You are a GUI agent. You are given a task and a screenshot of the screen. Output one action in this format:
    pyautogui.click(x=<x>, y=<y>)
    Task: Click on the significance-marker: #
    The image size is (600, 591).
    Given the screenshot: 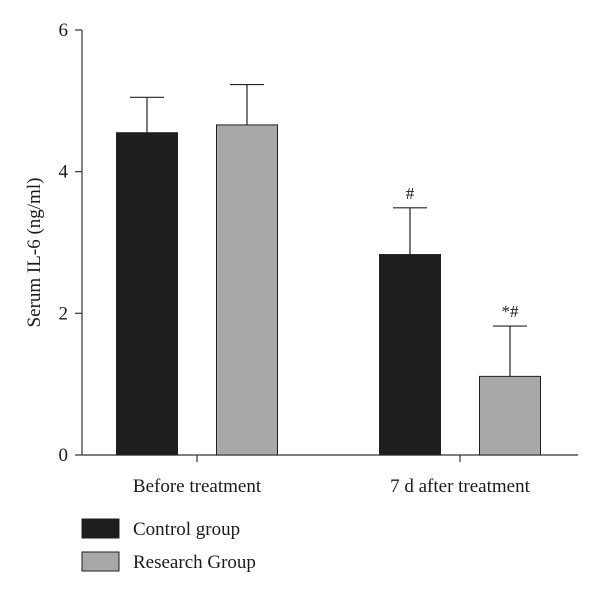 What is the action you would take?
    pyautogui.click(x=410, y=193)
    